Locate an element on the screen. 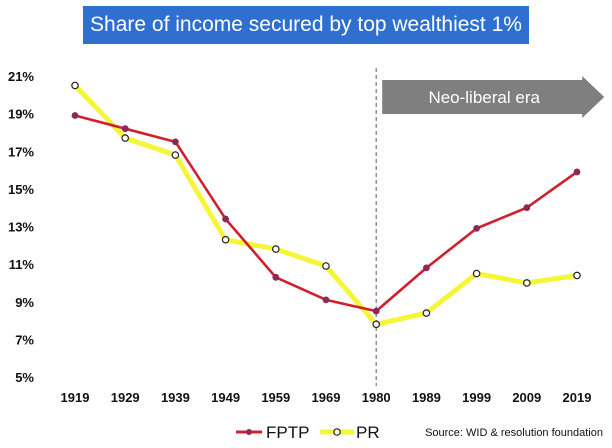  x-tick-label: 1959 is located at coordinates (275, 397).